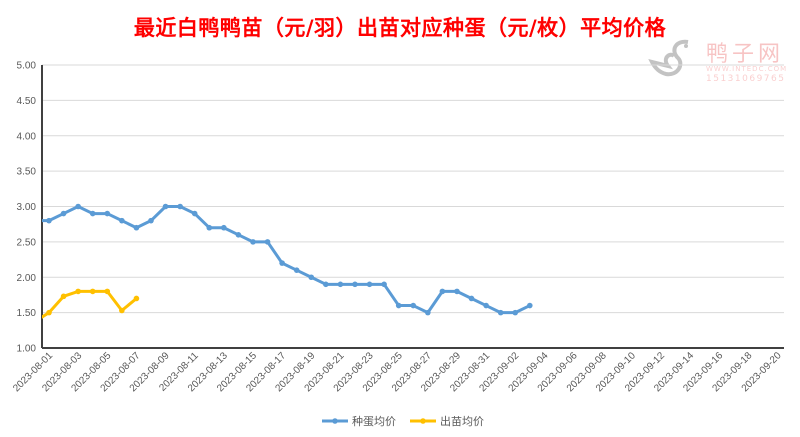 The image size is (800, 437). What do you see at coordinates (27, 313) in the screenshot?
I see `y-tick-label: 1.50` at bounding box center [27, 313].